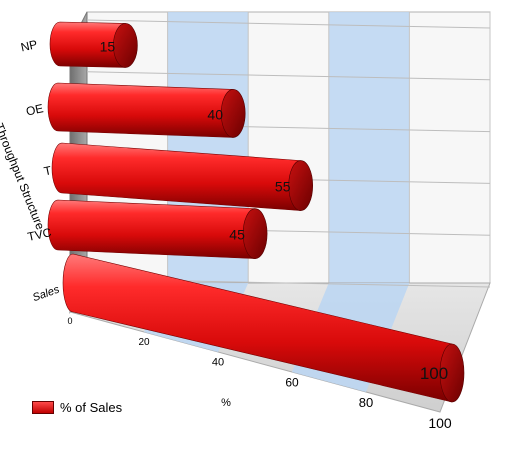 Image resolution: width=509 pixels, height=453 pixels. I want to click on bar-value-label-4: 100, so click(434, 373).